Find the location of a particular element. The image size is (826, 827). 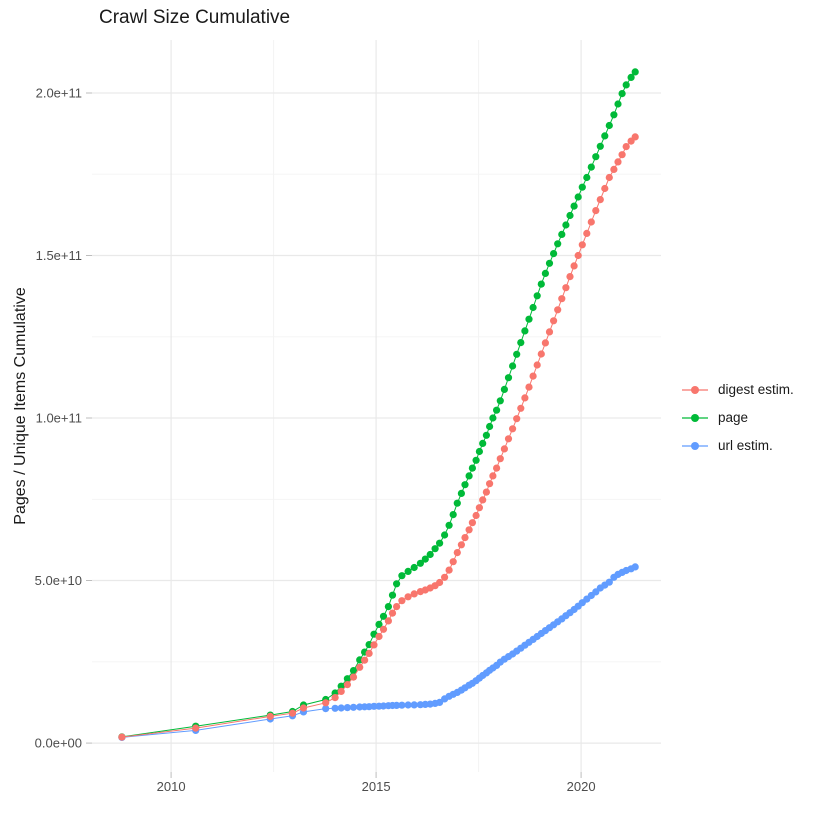

series-line-url-estim is located at coordinates (378, 652).